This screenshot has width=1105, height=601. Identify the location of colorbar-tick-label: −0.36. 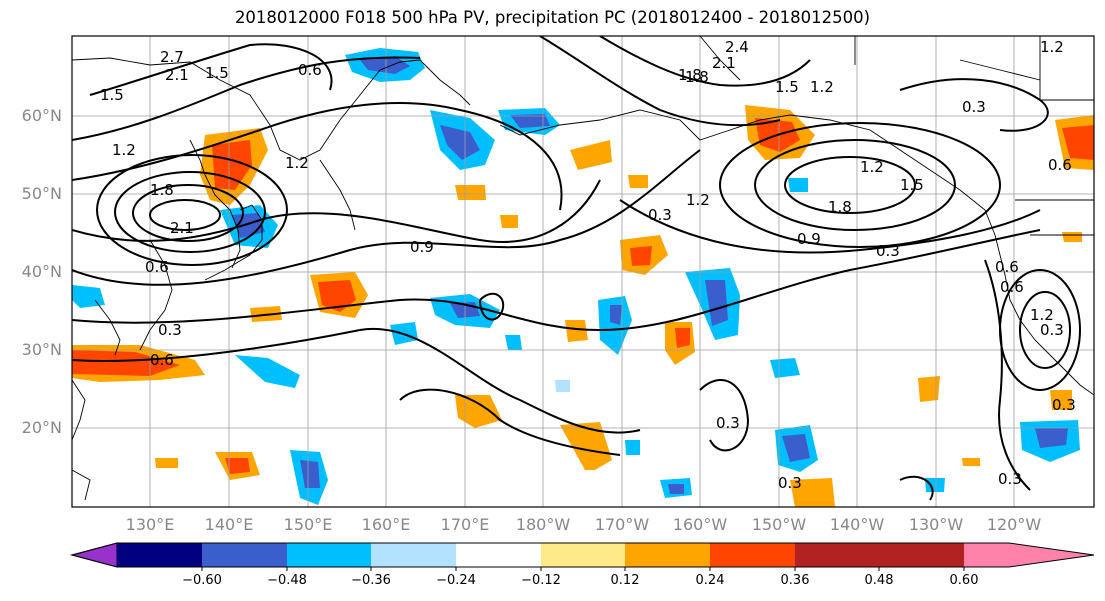
(371, 580).